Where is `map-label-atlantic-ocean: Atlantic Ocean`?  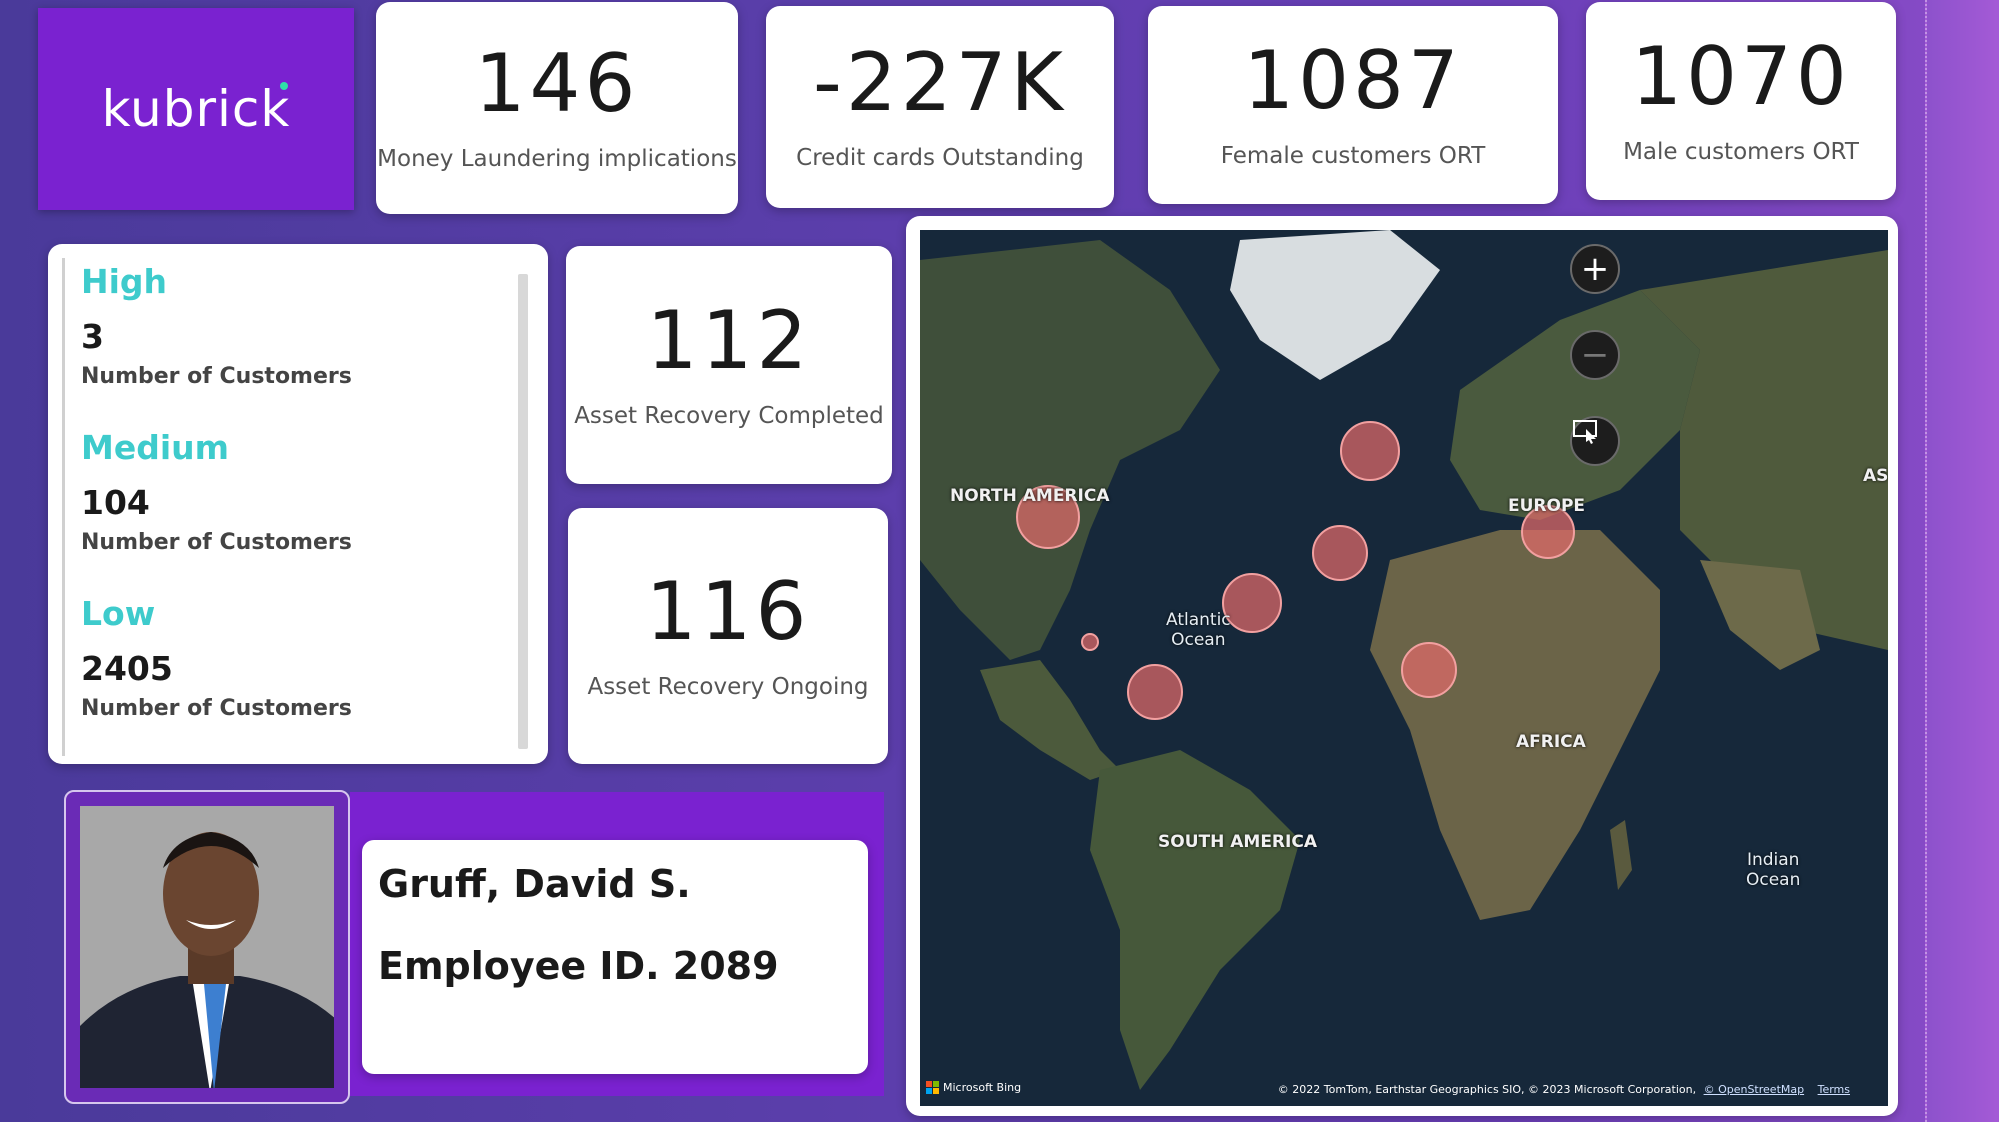
map-label-atlantic-ocean: Atlantic Ocean is located at coordinates (1198, 630).